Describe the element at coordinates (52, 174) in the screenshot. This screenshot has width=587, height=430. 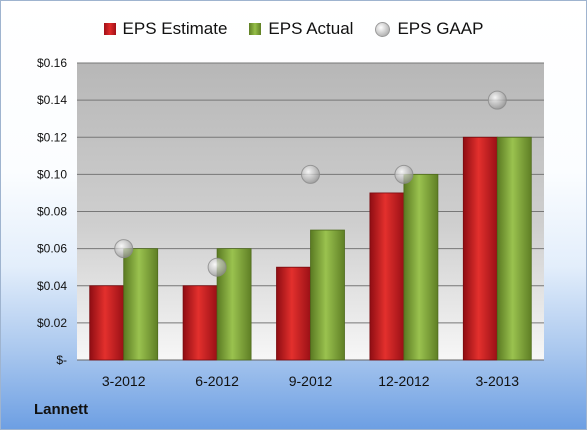
I see `y-tick-label: $0.10` at that location.